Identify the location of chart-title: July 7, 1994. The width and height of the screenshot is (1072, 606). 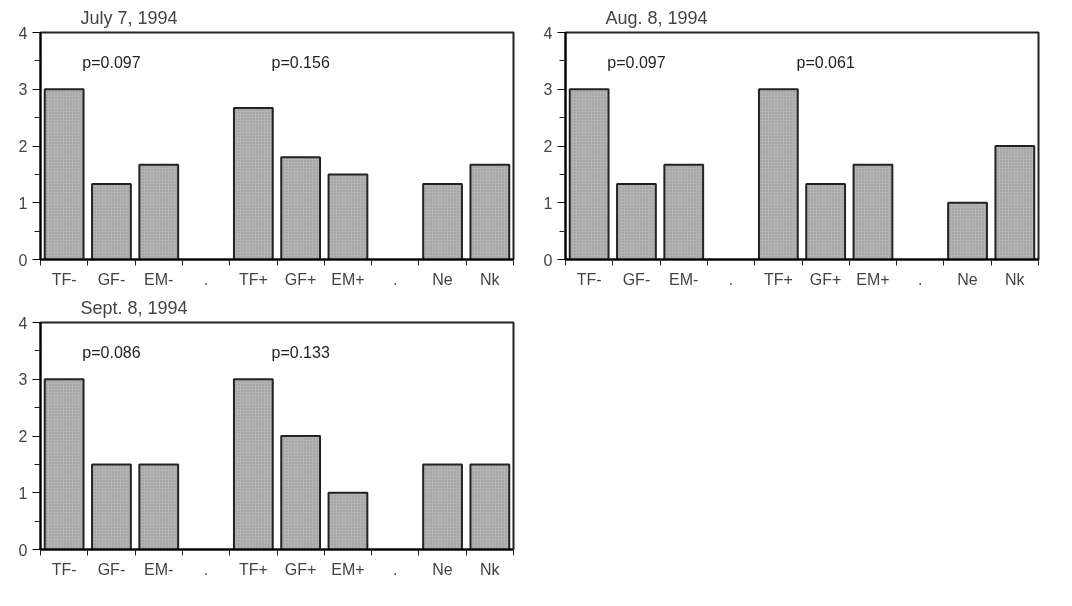
(129, 17).